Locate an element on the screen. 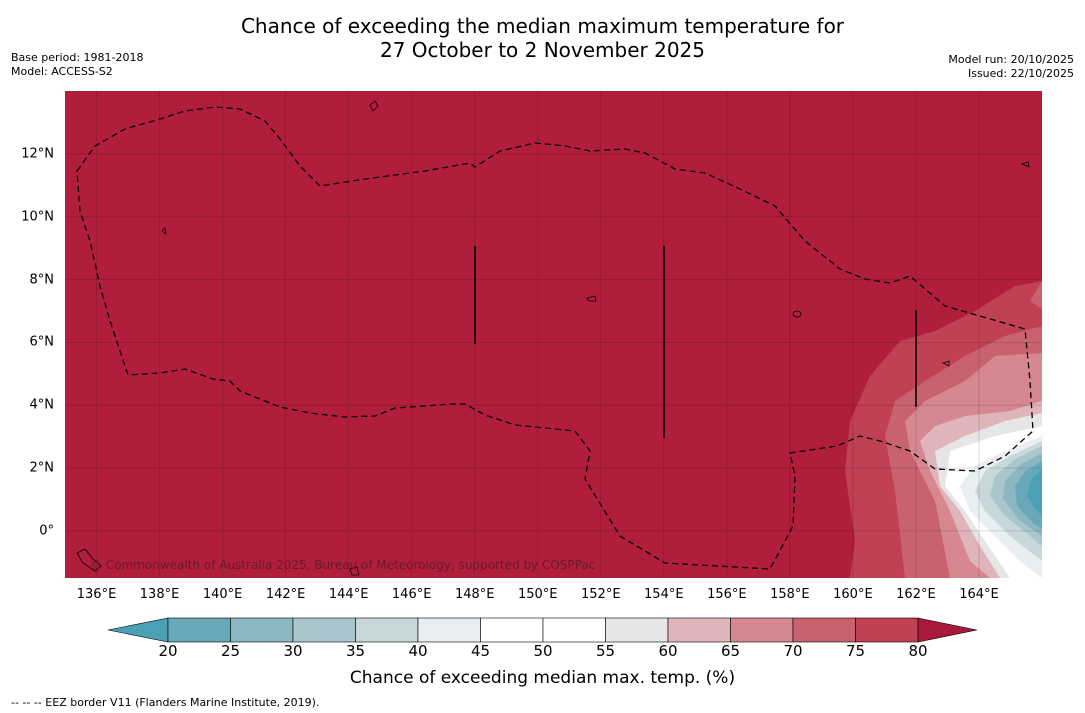  run-info: Model run: 20/10/2025 Issued: 22/10/2025 is located at coordinates (1011, 67).